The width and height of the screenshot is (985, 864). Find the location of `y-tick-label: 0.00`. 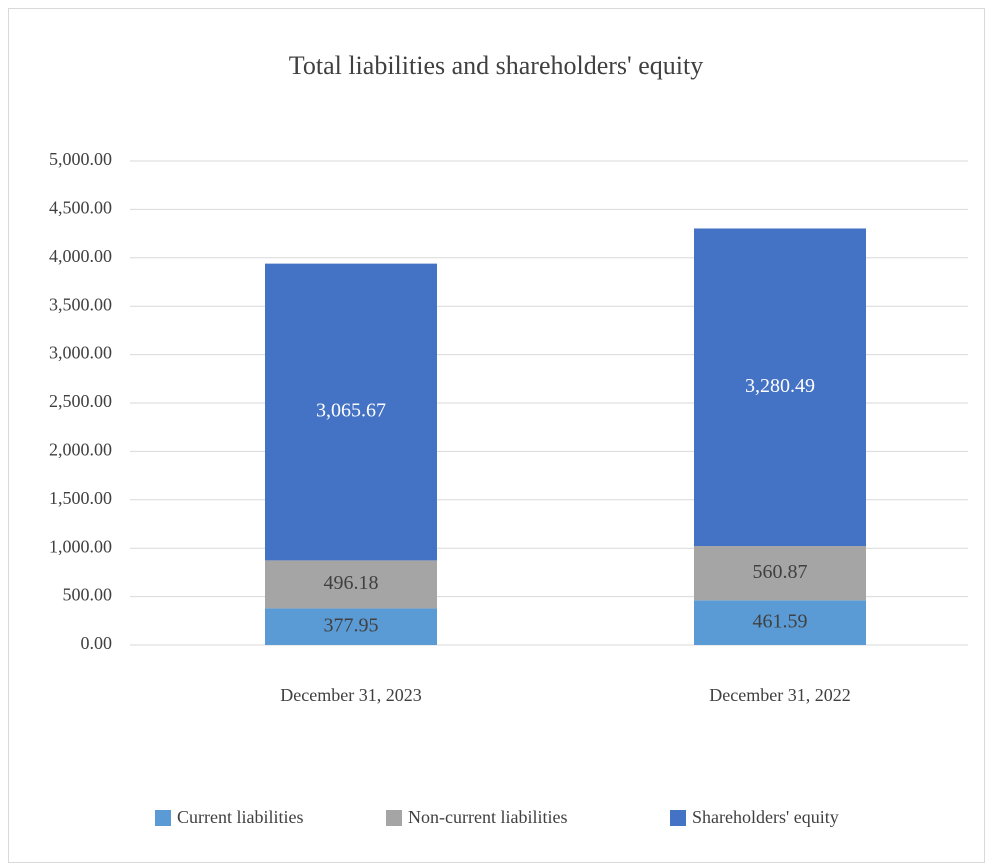

y-tick-label: 0.00 is located at coordinates (97, 643).